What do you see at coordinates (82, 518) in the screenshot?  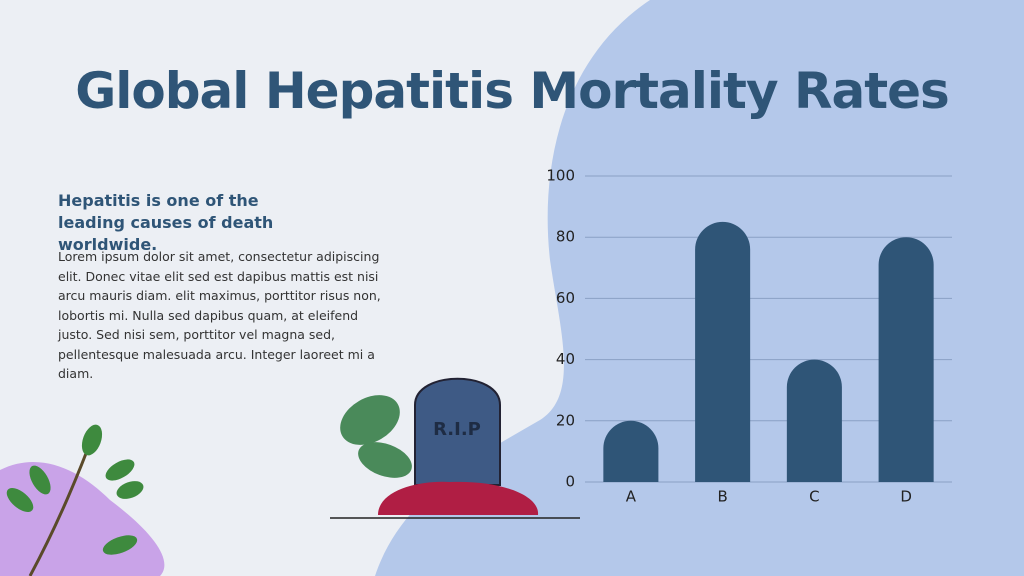 I see `purple-blob` at bounding box center [82, 518].